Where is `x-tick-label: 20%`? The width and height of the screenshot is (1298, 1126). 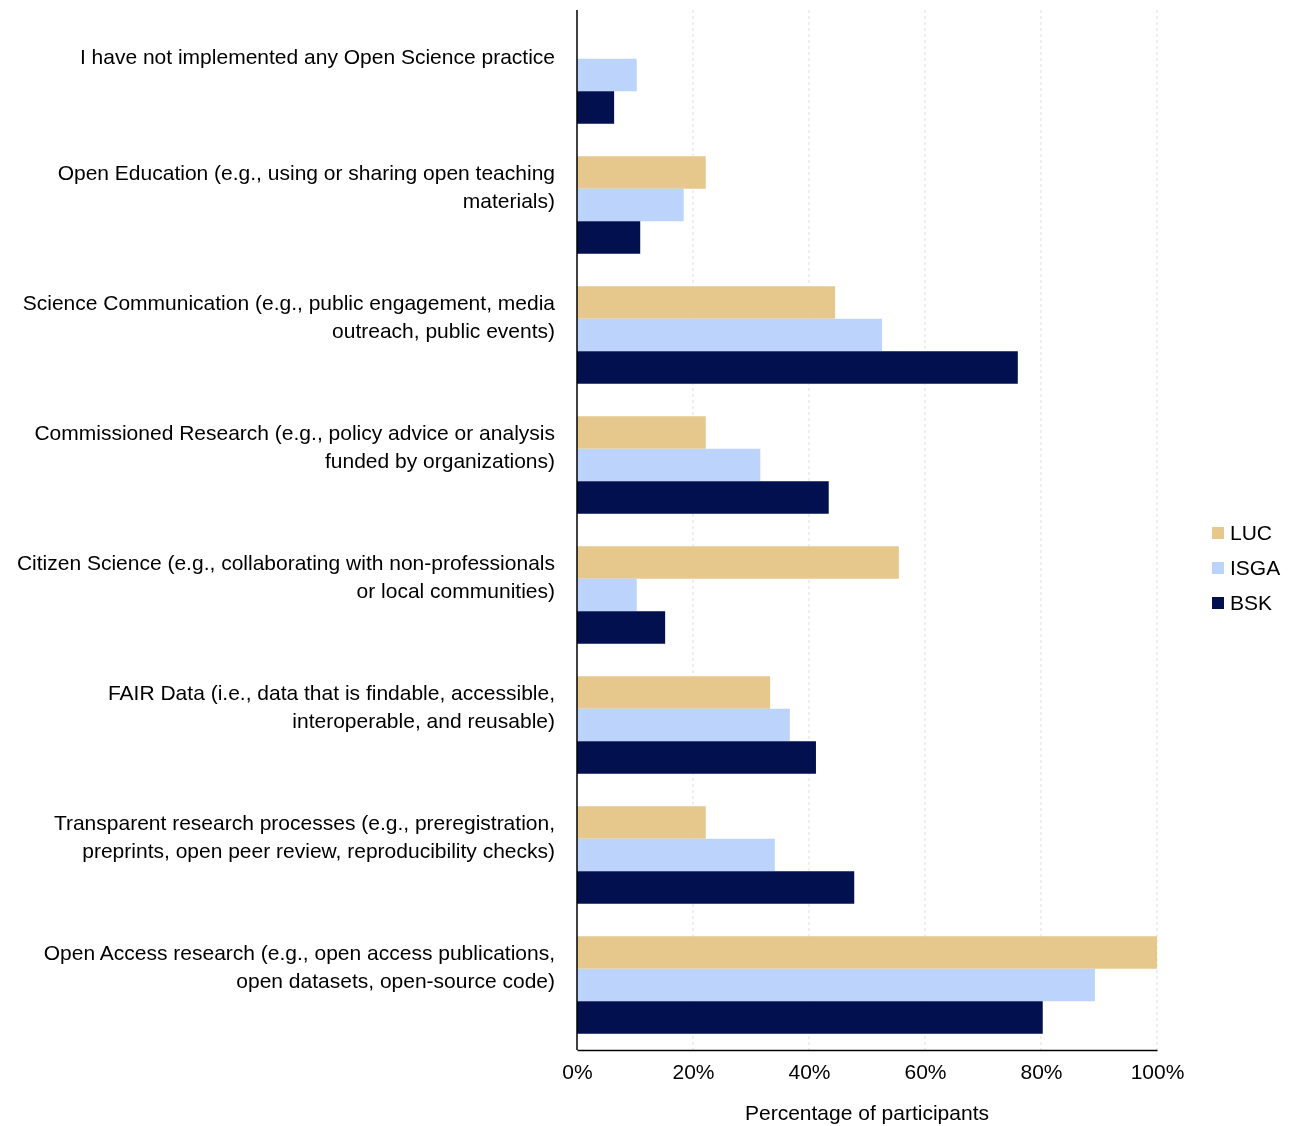 x-tick-label: 20% is located at coordinates (693, 1071).